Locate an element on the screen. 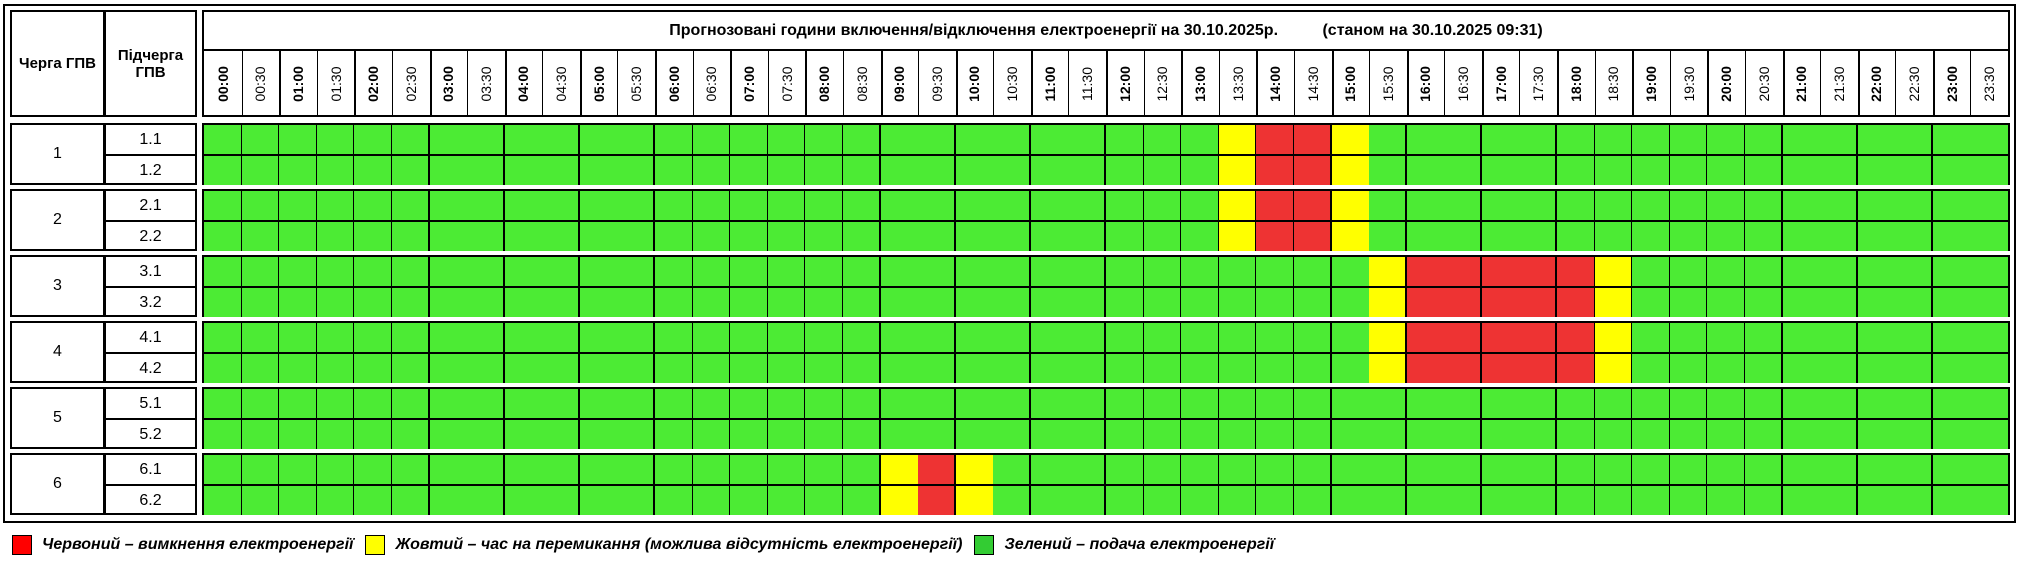 Image resolution: width=2020 pixels, height=570 pixels. subqueue-label: 6.1 is located at coordinates (150, 469).